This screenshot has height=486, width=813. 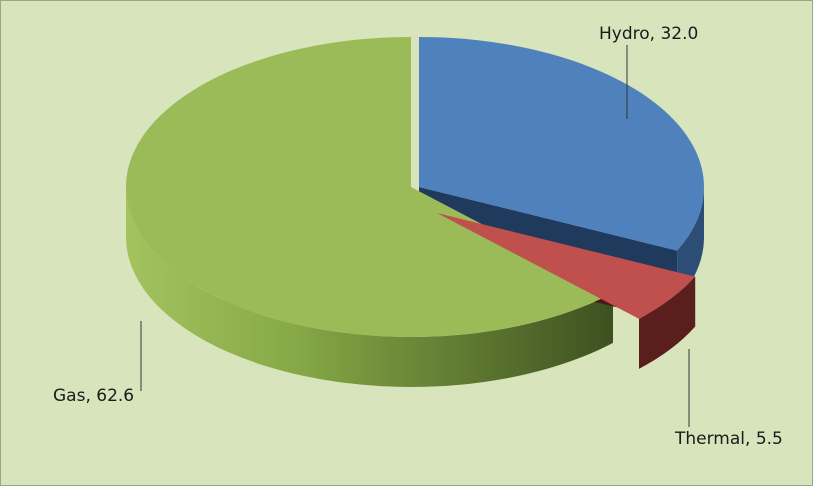 I want to click on slice-label-thermal: Thermal, 5.5, so click(x=728, y=439).